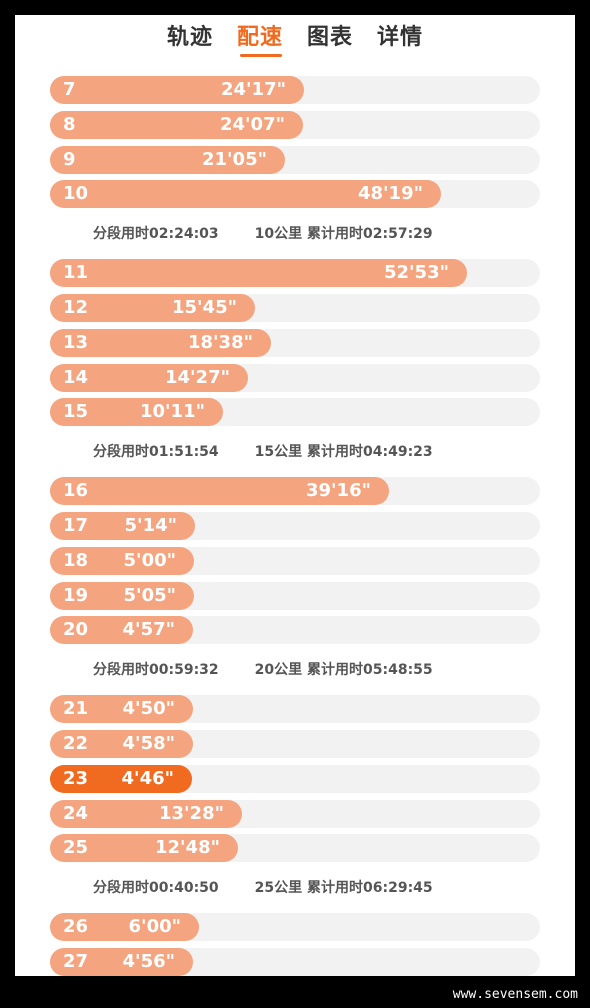 The image size is (590, 1008). I want to click on pace-row: 14 14'27", so click(295, 378).